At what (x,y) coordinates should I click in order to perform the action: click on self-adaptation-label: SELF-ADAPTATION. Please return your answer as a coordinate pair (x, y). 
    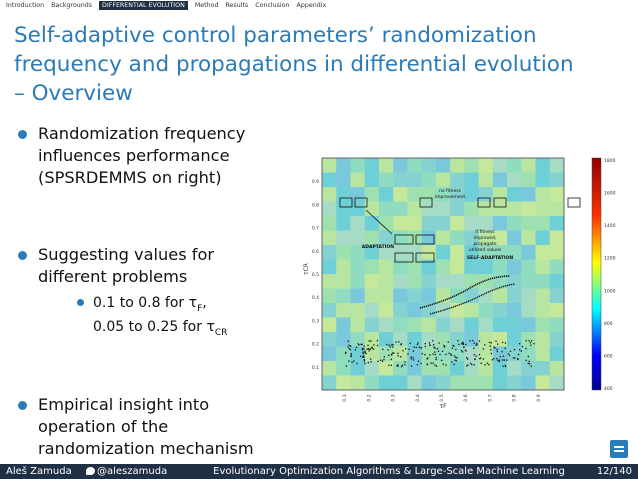
    Looking at the image, I should click on (490, 258).